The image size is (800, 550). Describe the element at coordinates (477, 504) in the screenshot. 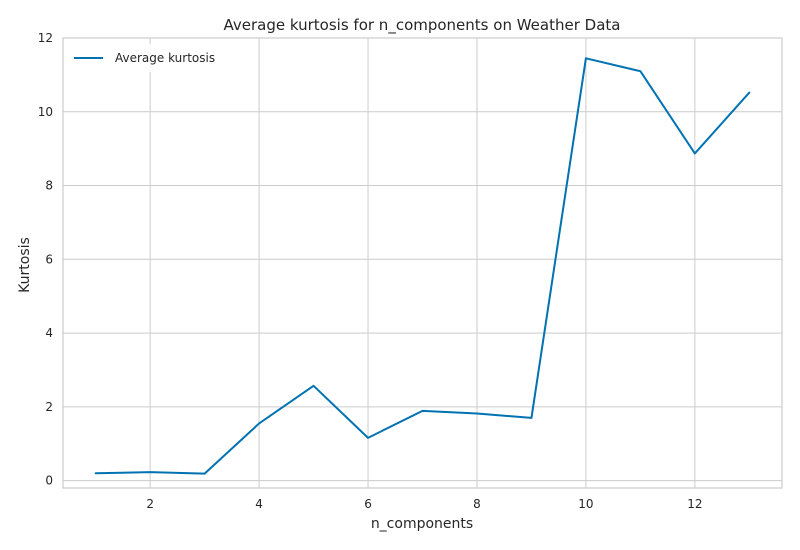

I see `x-tick-label: 8` at that location.